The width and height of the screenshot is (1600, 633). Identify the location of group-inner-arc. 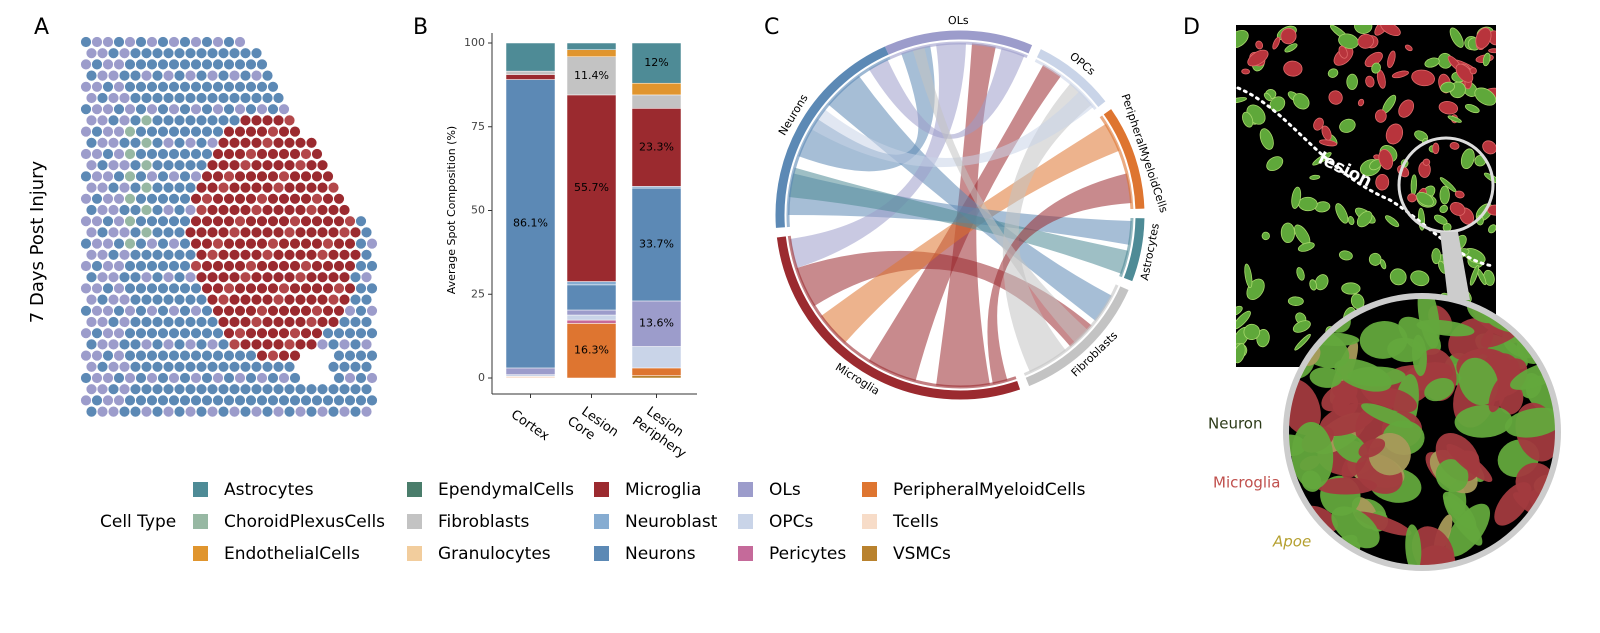
(838, 142).